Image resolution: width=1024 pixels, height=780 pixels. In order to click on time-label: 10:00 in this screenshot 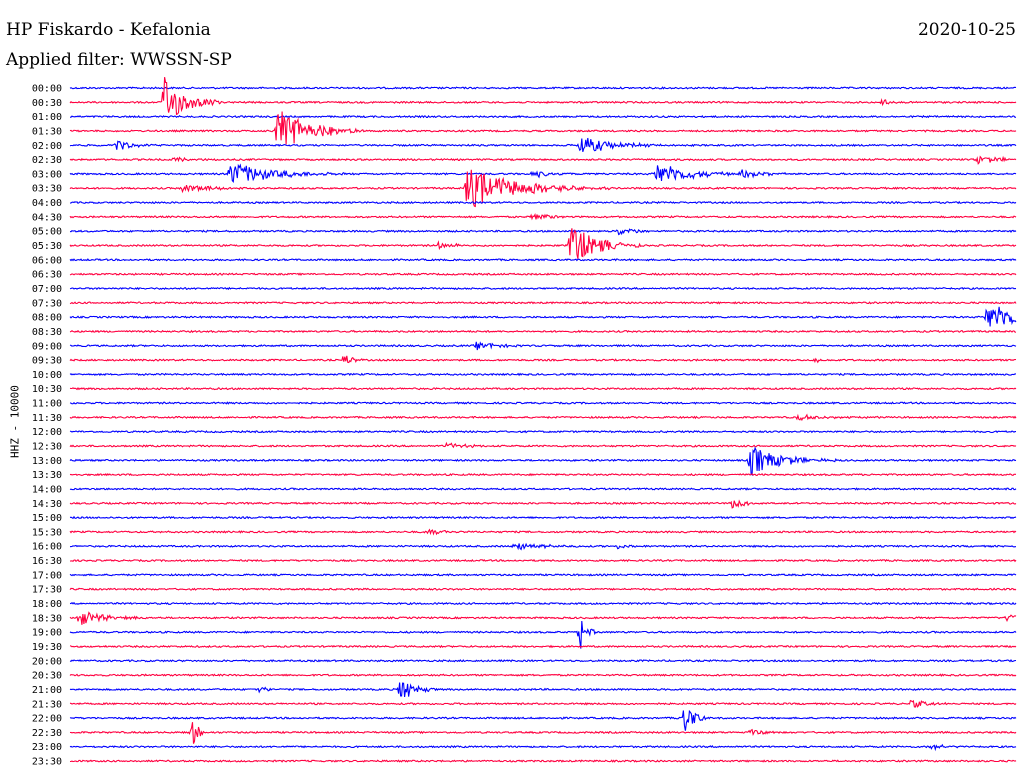, I will do `click(47, 375)`.